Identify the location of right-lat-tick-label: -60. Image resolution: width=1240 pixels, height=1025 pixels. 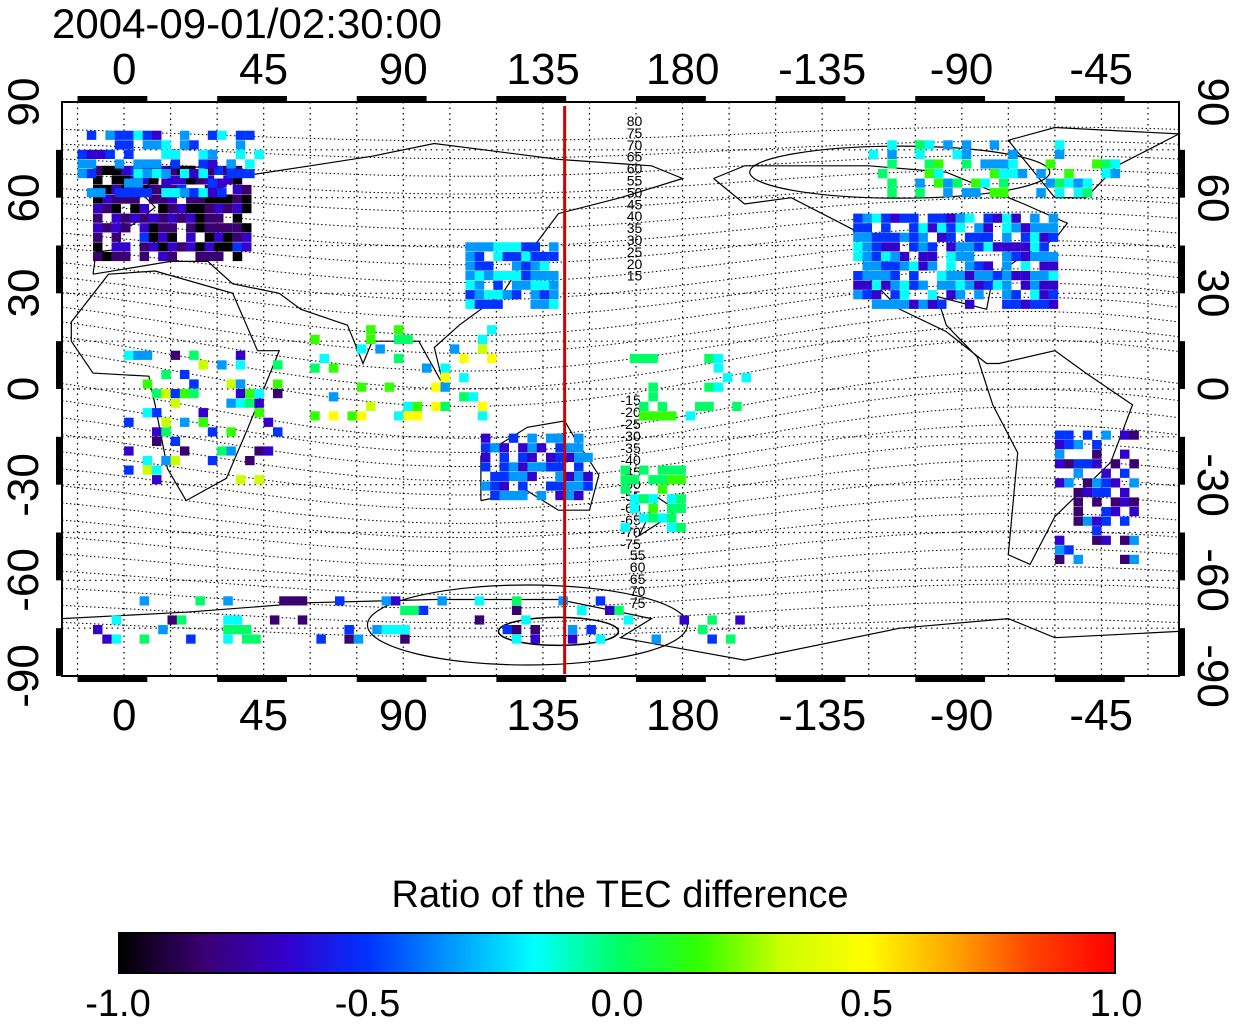
(1212, 580).